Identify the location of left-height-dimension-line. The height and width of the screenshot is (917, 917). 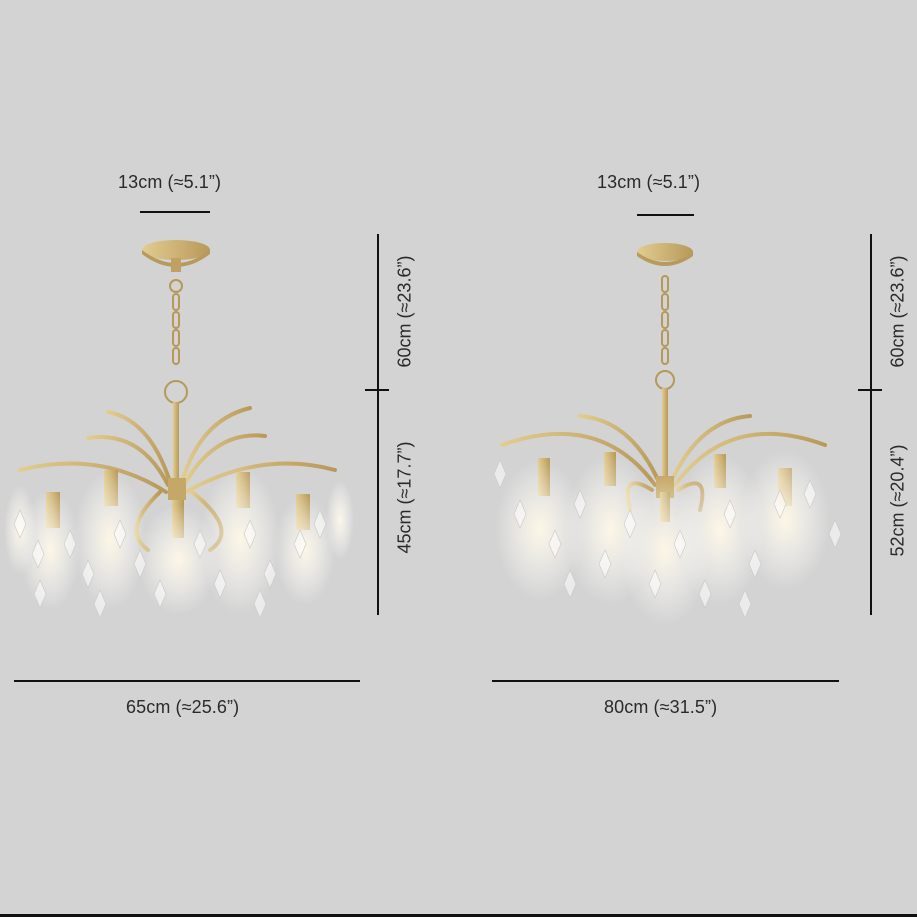
(378, 424).